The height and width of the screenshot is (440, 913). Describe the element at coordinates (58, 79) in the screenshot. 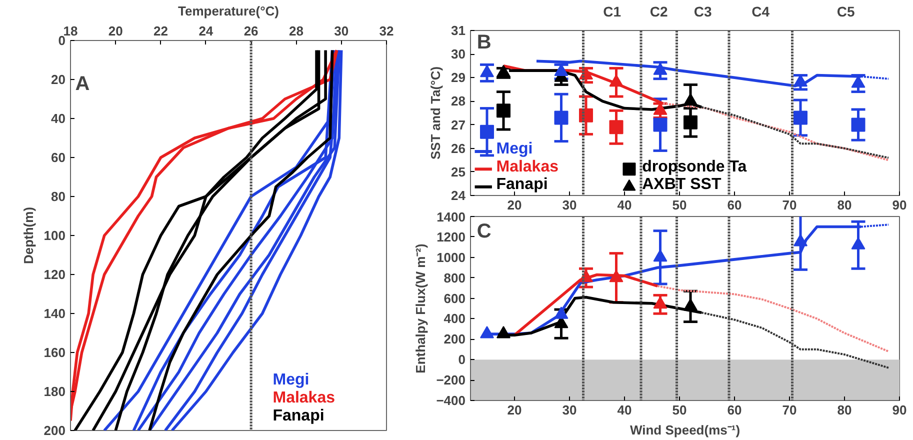

I see `y-tick-label: 20` at that location.